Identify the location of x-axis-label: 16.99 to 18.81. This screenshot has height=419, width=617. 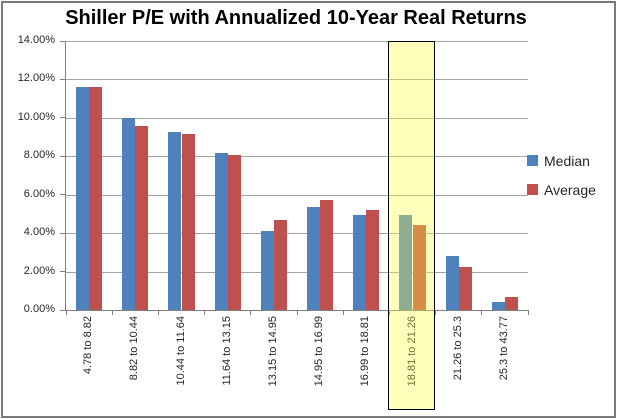
(365, 351).